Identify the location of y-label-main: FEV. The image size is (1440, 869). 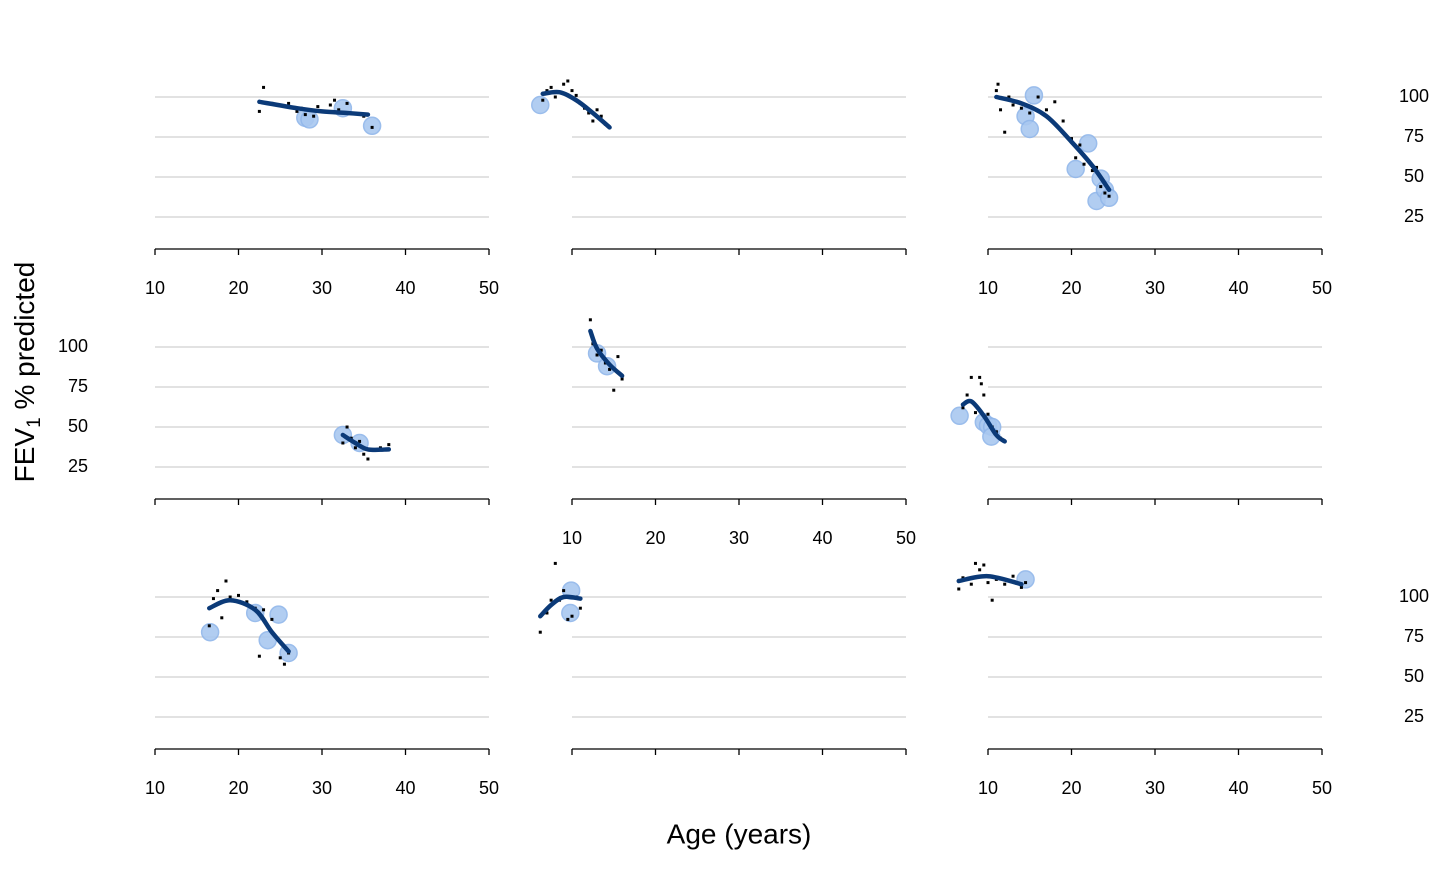
(24, 455).